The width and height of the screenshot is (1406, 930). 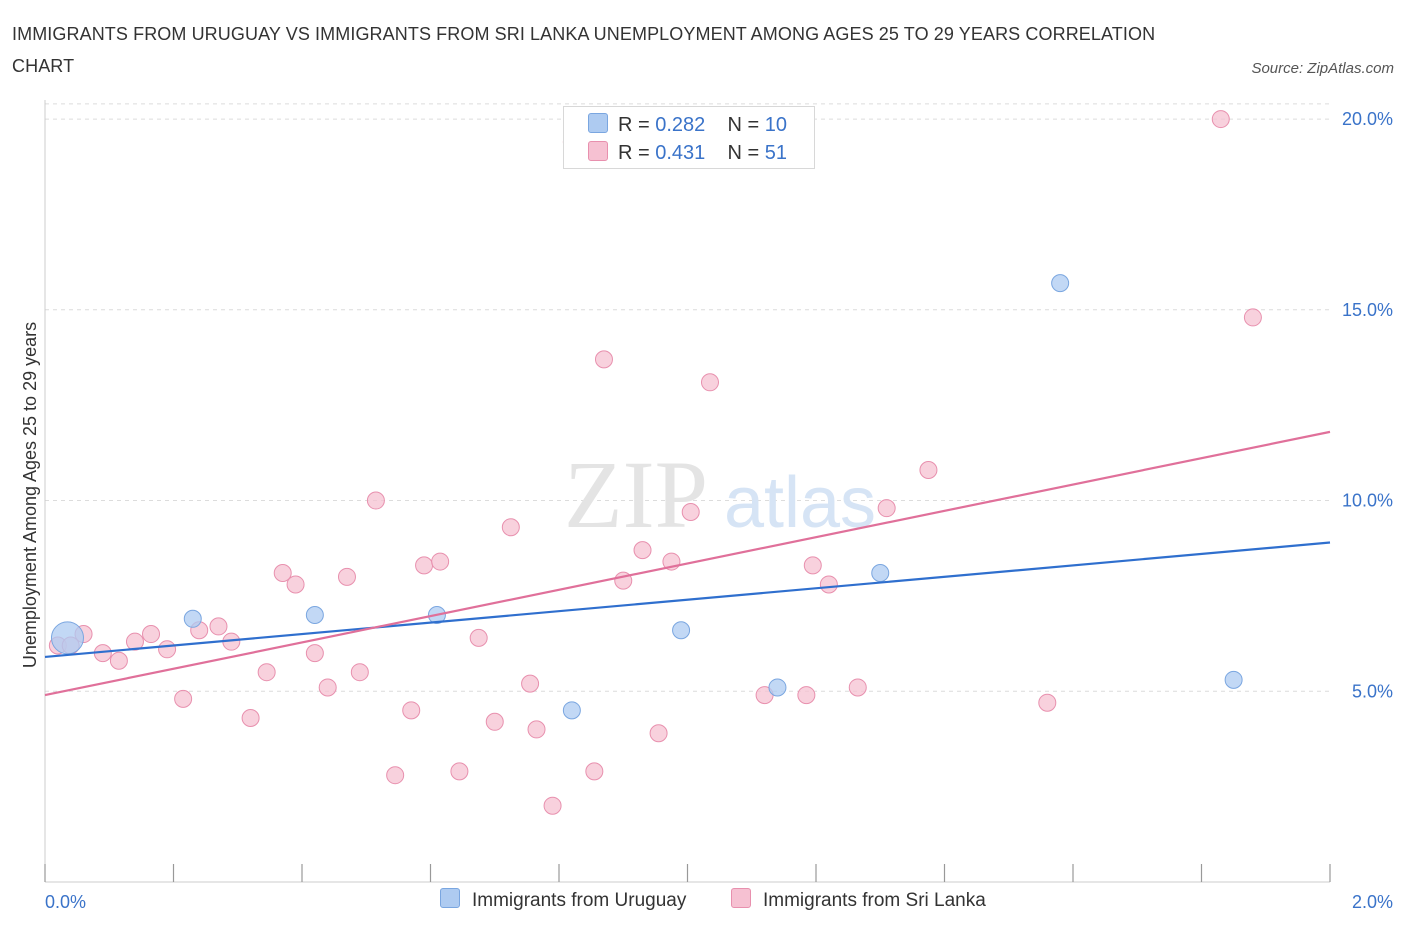 I want to click on uruguay-swatch, so click(x=598, y=123).